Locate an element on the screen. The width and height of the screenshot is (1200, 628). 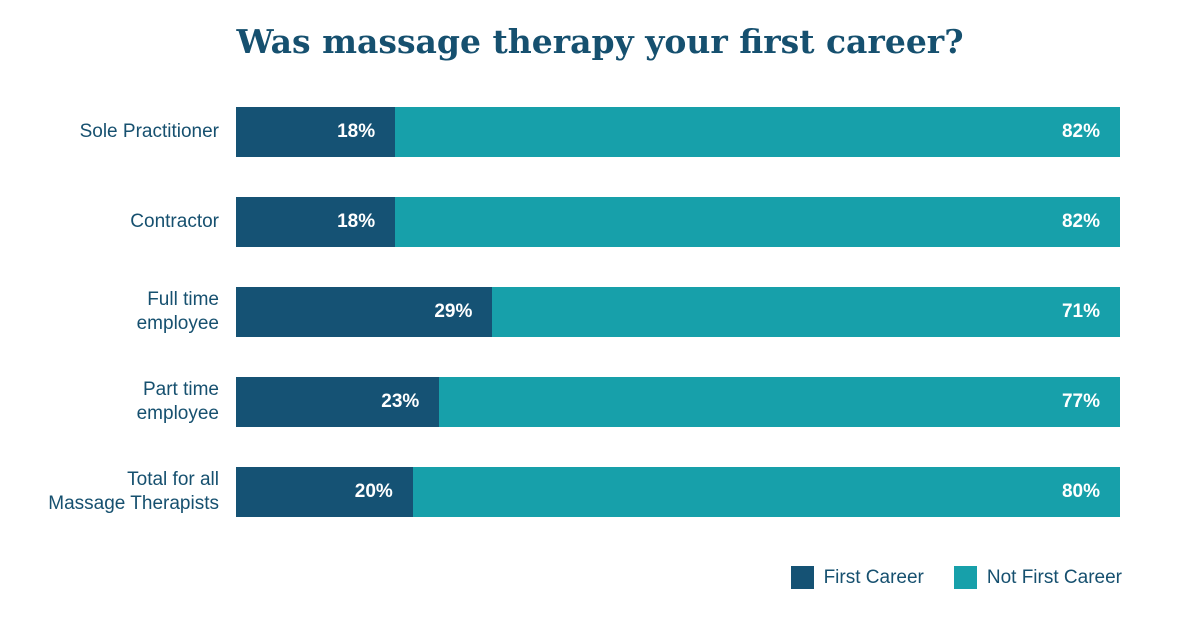
category-label: Contractor is located at coordinates (174, 221).